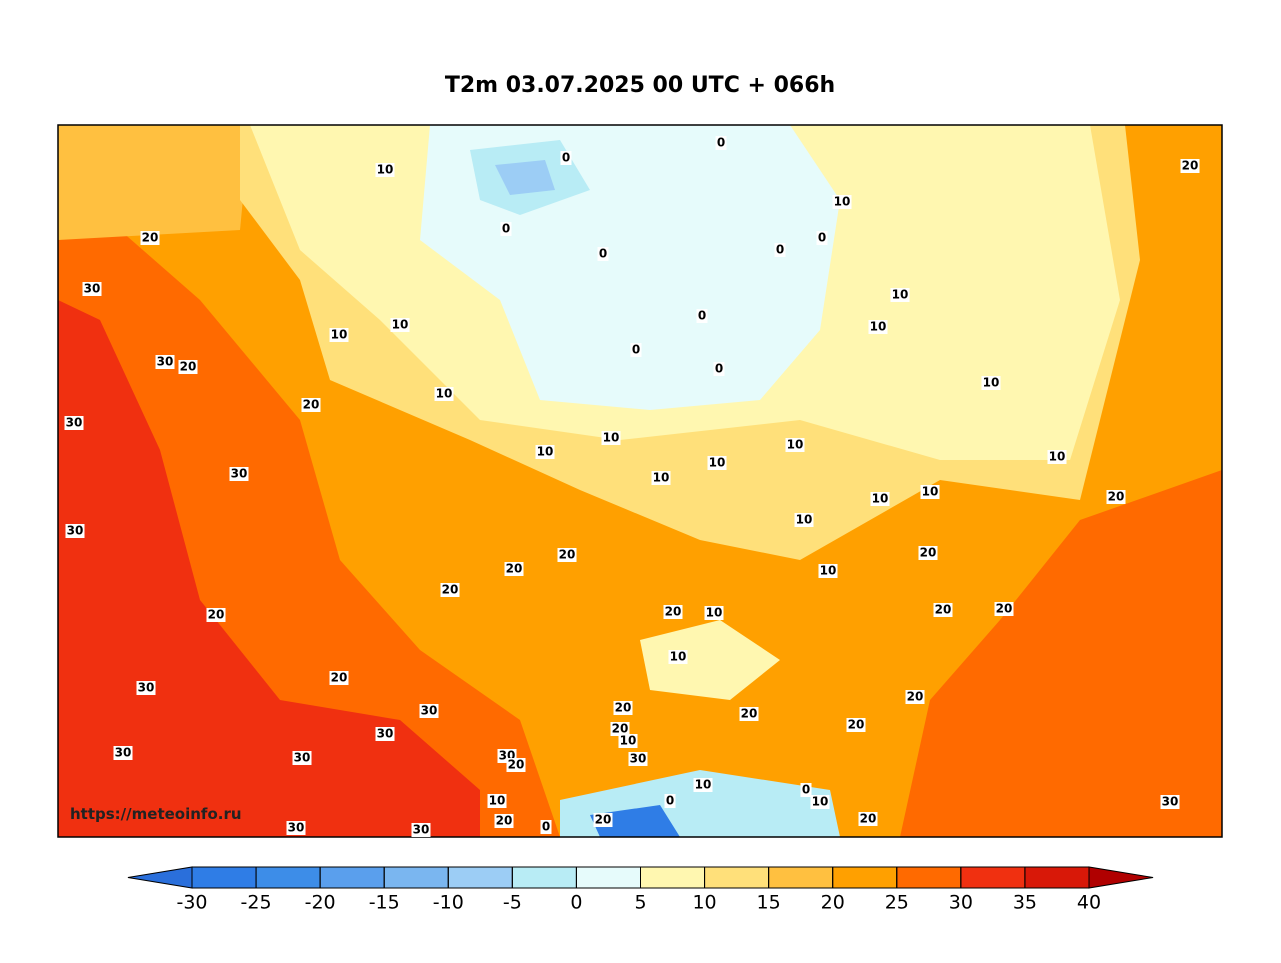 The width and height of the screenshot is (1281, 963). What do you see at coordinates (576, 903) in the screenshot?
I see `colorbar-tick-label: 0` at bounding box center [576, 903].